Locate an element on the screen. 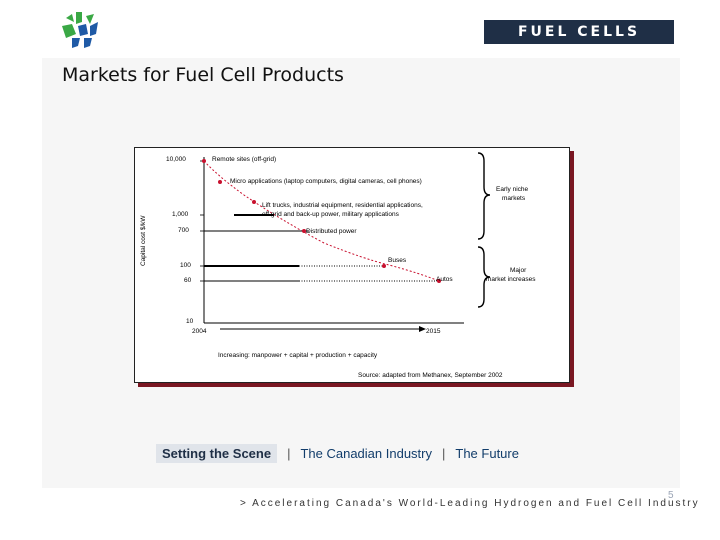 The height and width of the screenshot is (540, 720). marker-micro is located at coordinates (220, 182).